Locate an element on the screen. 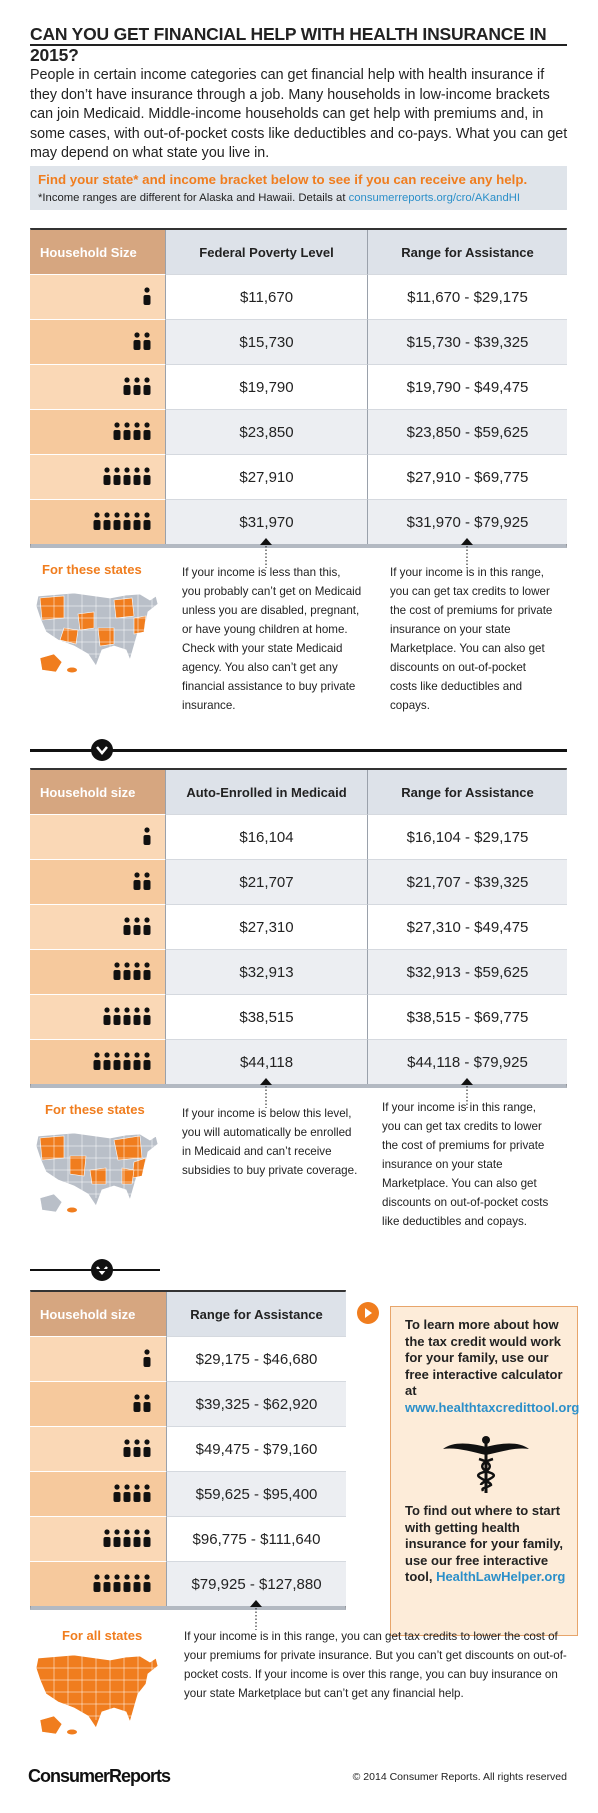 The width and height of the screenshot is (598, 1813). table-cell: $32,913 is located at coordinates (266, 971).